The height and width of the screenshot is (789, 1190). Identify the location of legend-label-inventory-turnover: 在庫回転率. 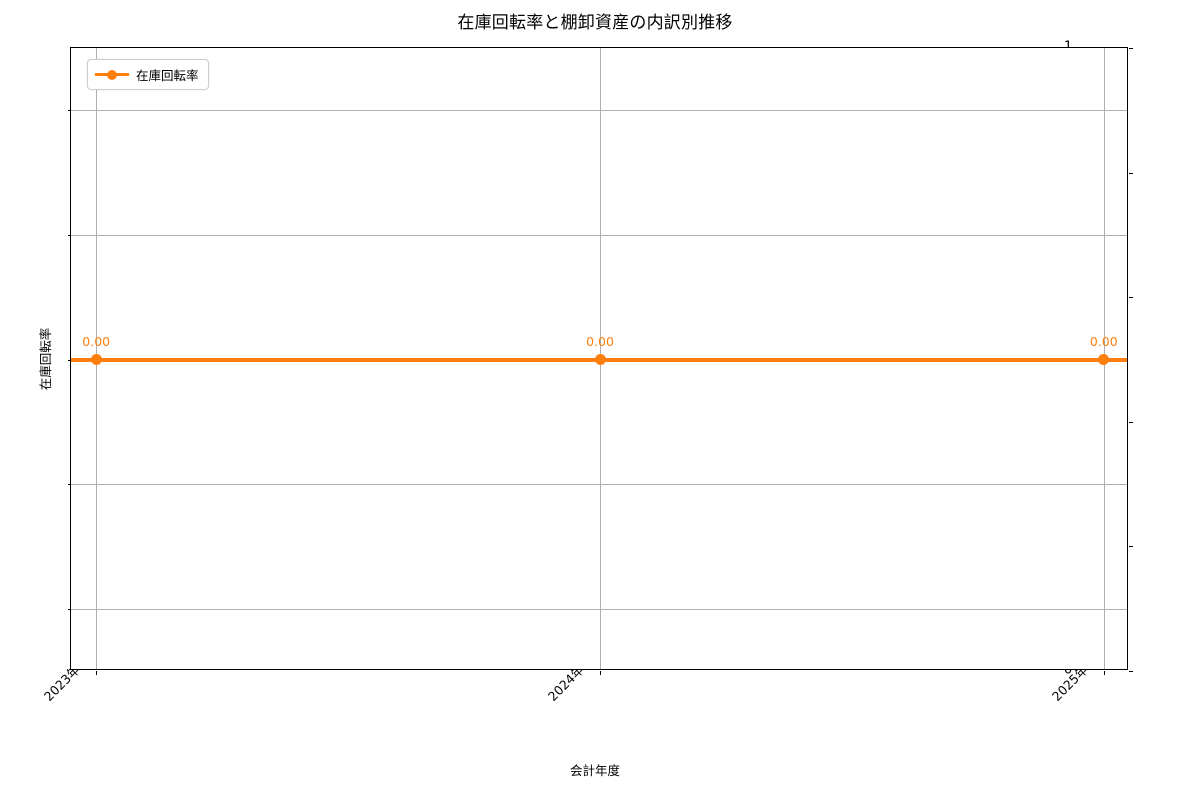
(167, 75).